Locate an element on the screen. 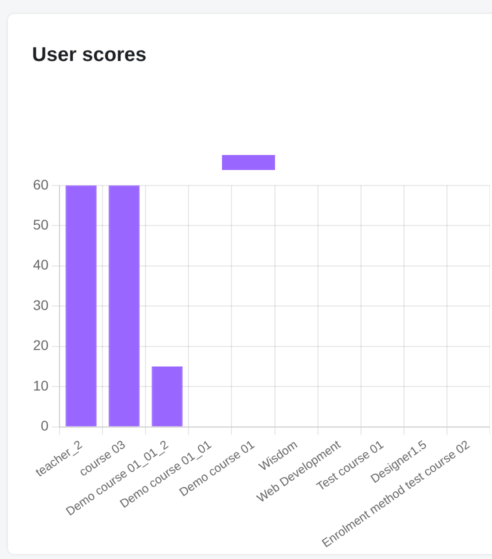  chart-title: User scores is located at coordinates (89, 55).